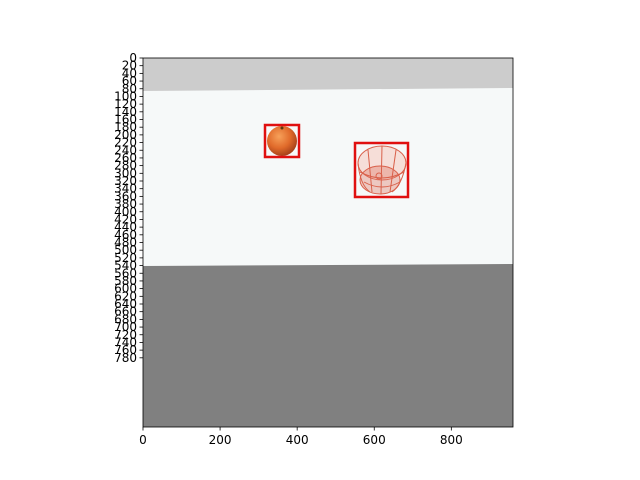 The width and height of the screenshot is (640, 480). I want to click on y-tick-label: 300, so click(125, 173).